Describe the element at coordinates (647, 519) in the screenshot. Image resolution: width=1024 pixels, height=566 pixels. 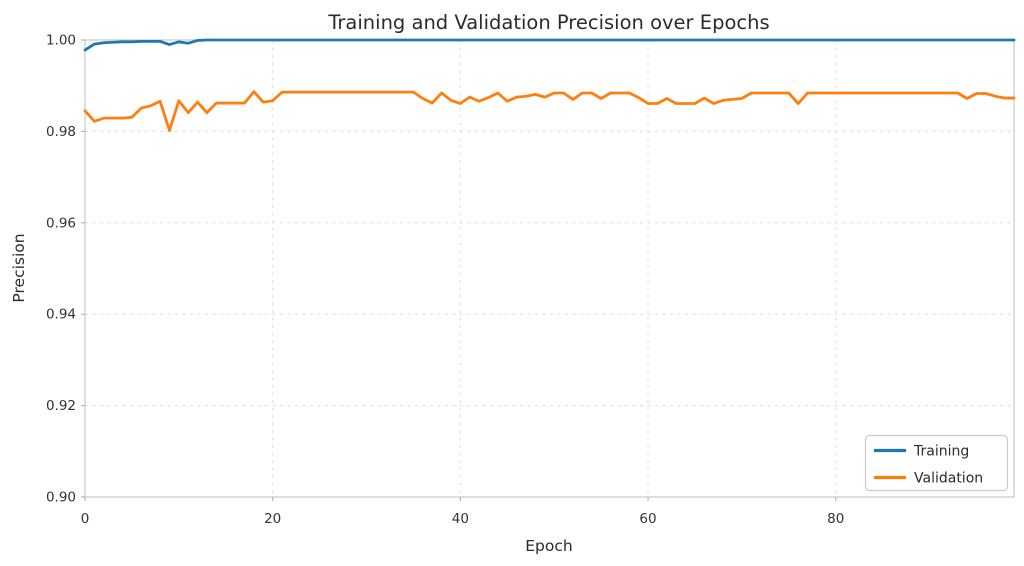
I see `x-tick-label: 60` at that location.